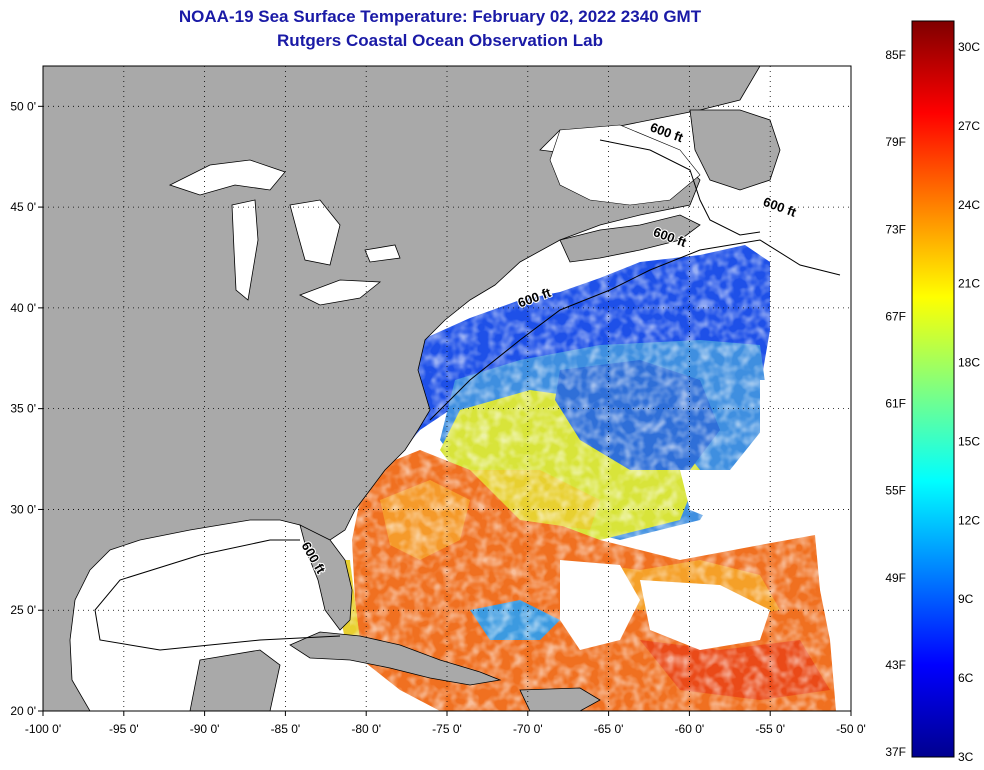 The height and width of the screenshot is (770, 984). What do you see at coordinates (969, 47) in the screenshot?
I see `colorbar-c-label: 30C` at bounding box center [969, 47].